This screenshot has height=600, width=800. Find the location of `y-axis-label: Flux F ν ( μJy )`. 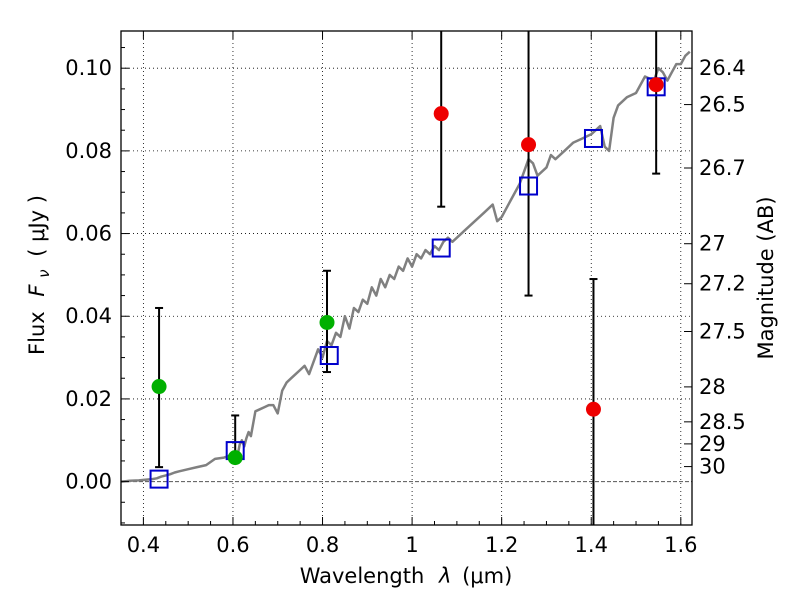

y-axis-label: Flux F ν ( μJy ) is located at coordinates (39, 275).